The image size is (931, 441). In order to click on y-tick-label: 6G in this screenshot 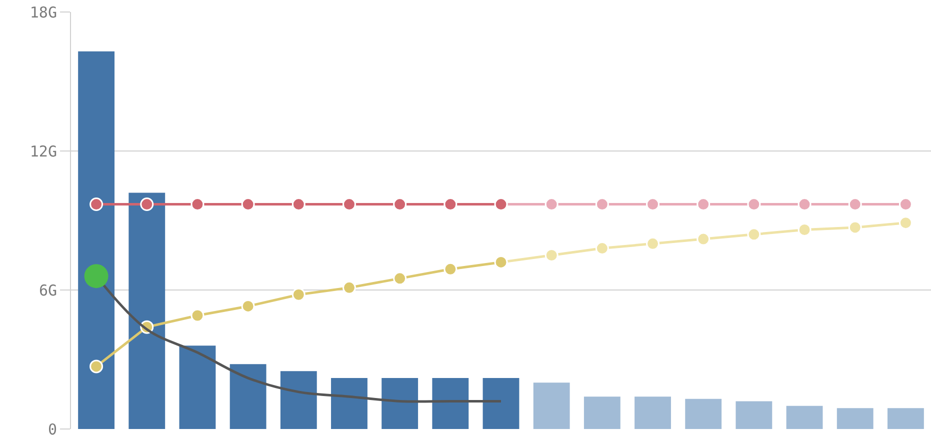, I will do `click(47, 290)`.